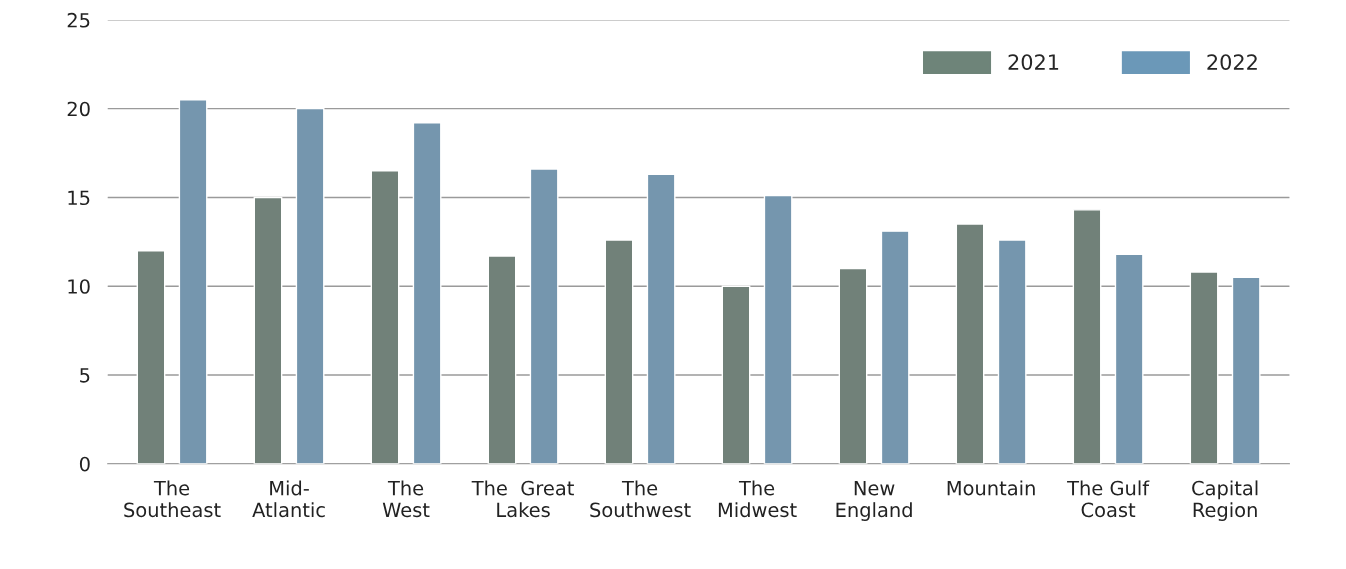 The width and height of the screenshot is (1346, 569). Describe the element at coordinates (78, 109) in the screenshot. I see `y-tick-label: 20` at that location.